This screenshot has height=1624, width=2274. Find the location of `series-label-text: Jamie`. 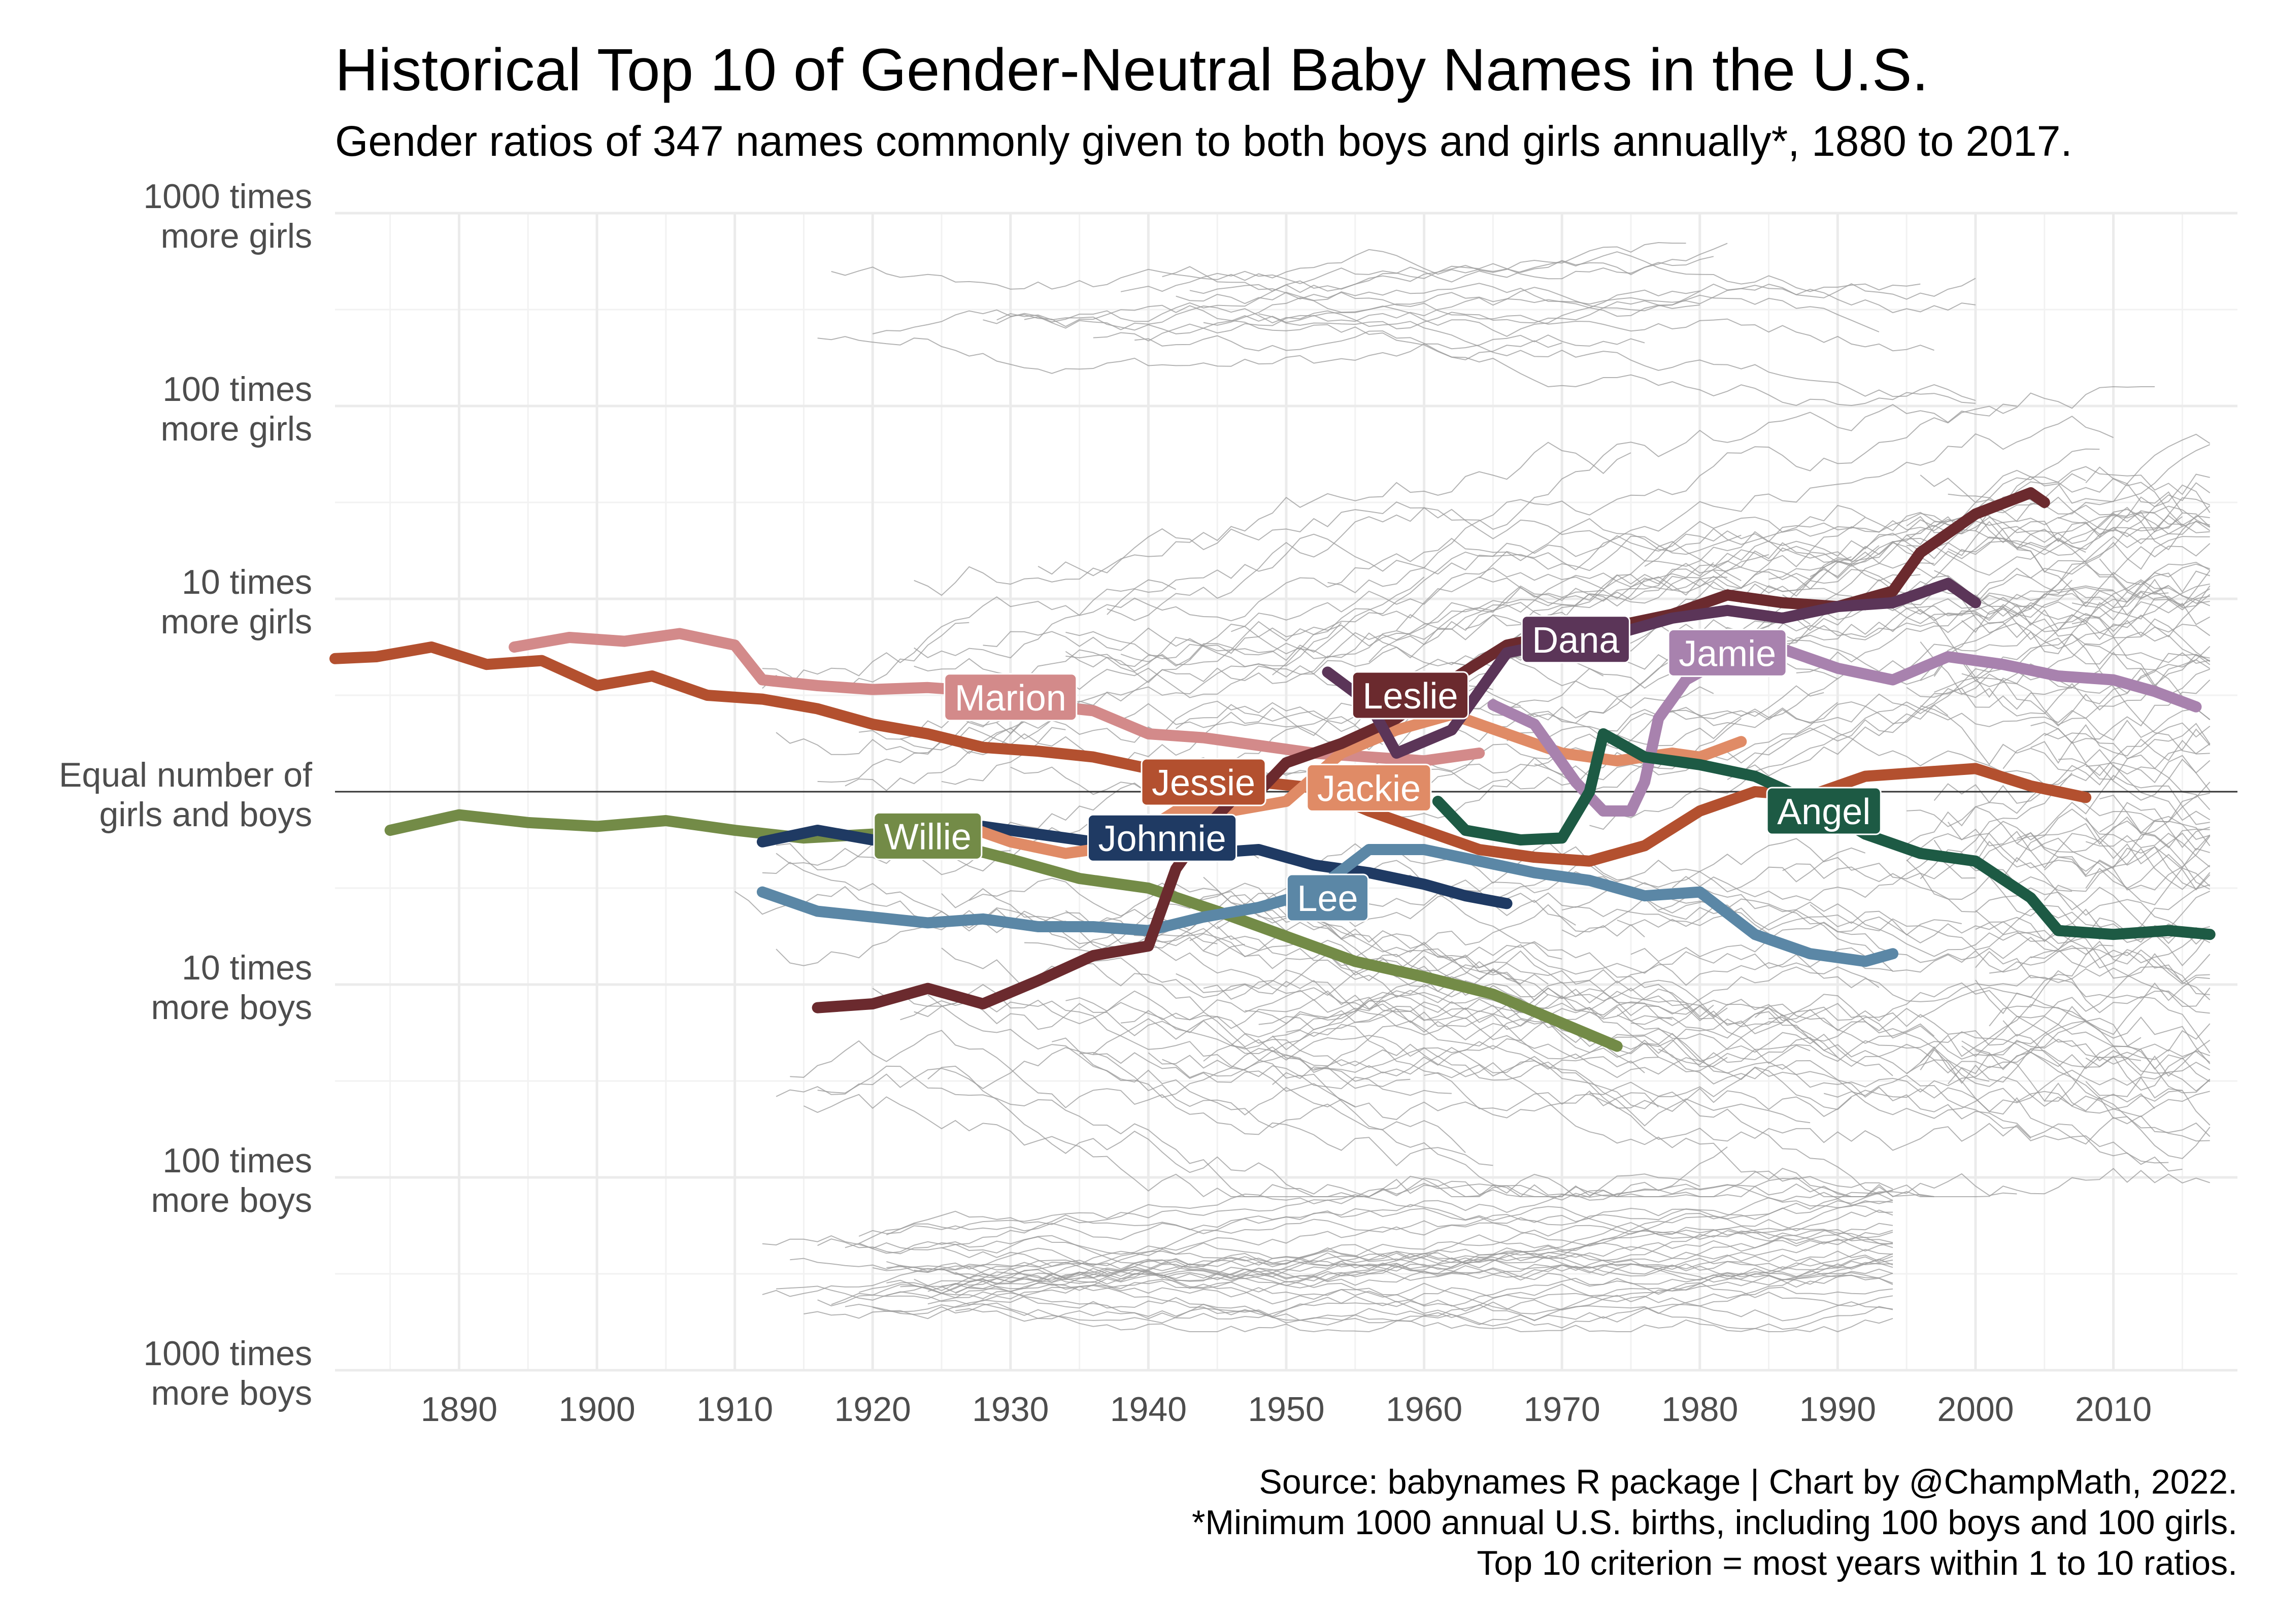

series-label-text: Jamie is located at coordinates (1727, 653).